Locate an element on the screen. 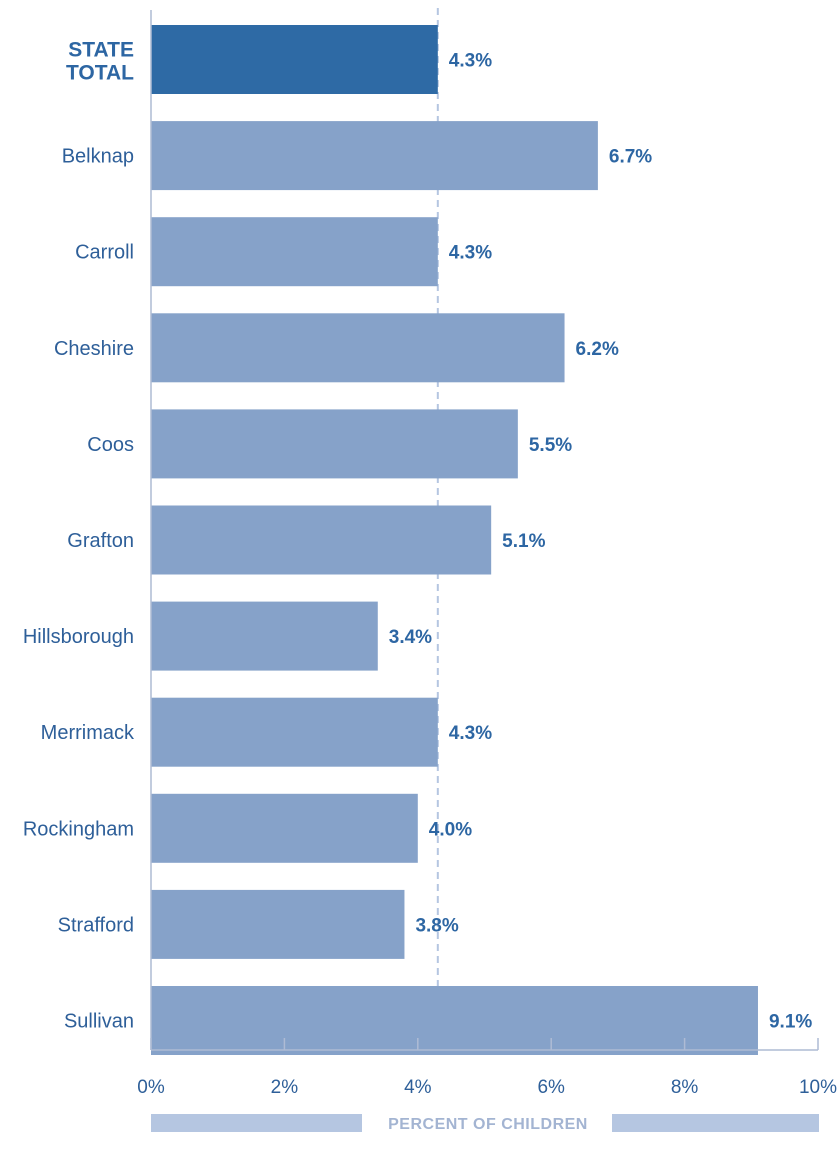 The height and width of the screenshot is (1158, 840). value-label: 4.0% is located at coordinates (450, 829).